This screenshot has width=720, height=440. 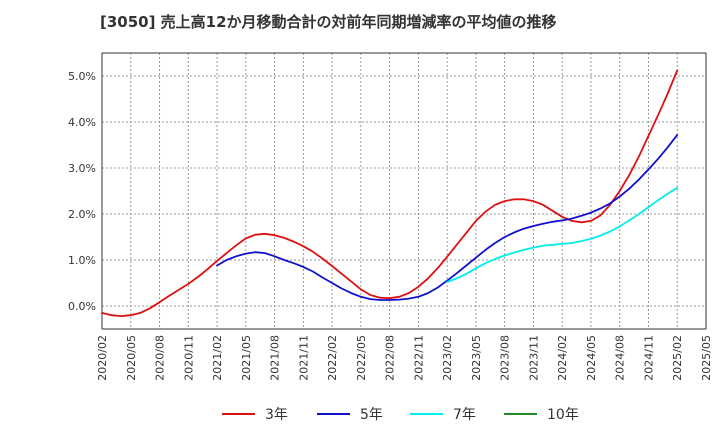 I want to click on x-tick-label: 2022/11, so click(x=418, y=358).